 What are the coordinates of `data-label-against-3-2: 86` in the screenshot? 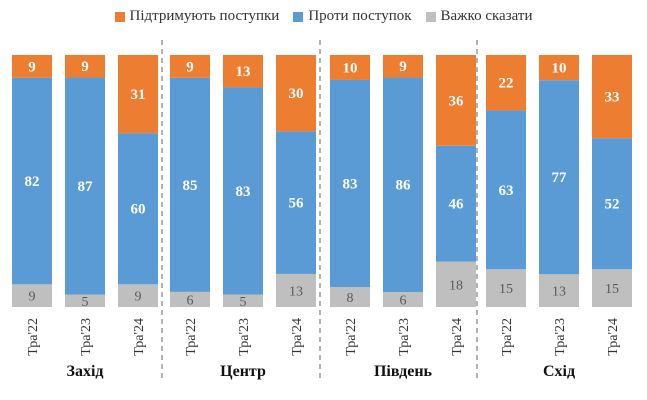 It's located at (404, 186).